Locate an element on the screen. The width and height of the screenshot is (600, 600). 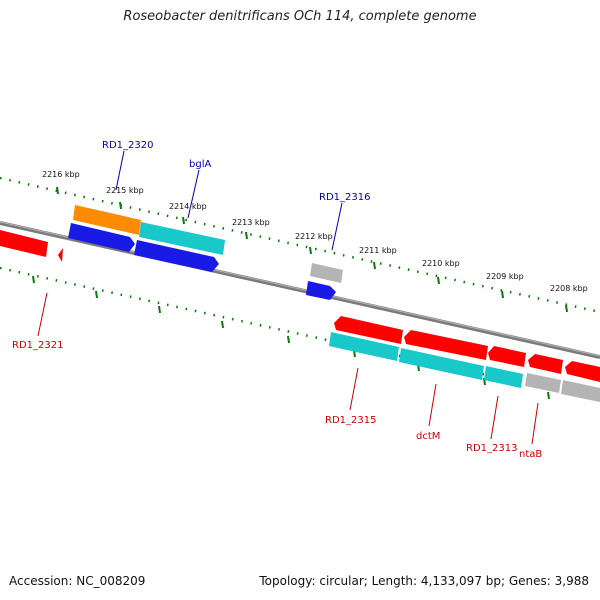
tick-label: 2214 kbp is located at coordinates (188, 206).